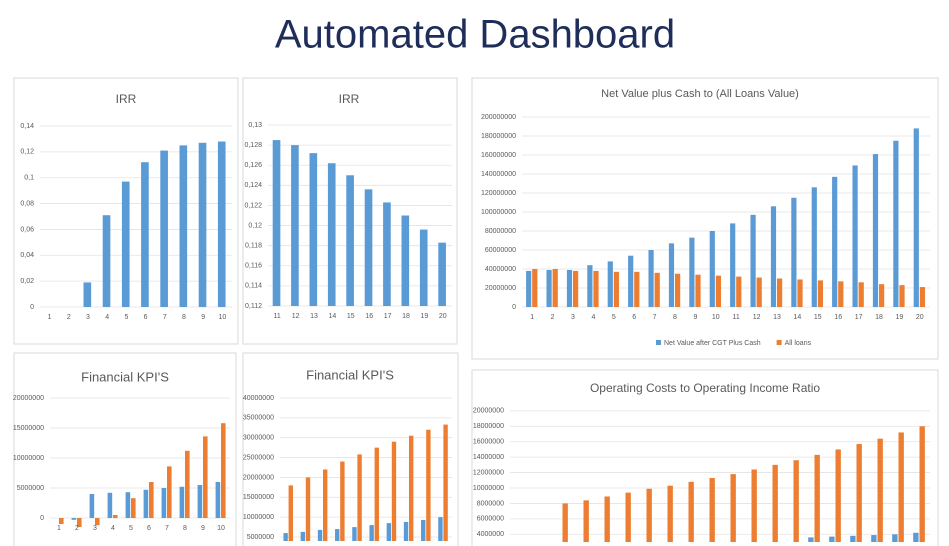  Describe the element at coordinates (498, 155) in the screenshot. I see `y-tick-label: 160000000` at that location.